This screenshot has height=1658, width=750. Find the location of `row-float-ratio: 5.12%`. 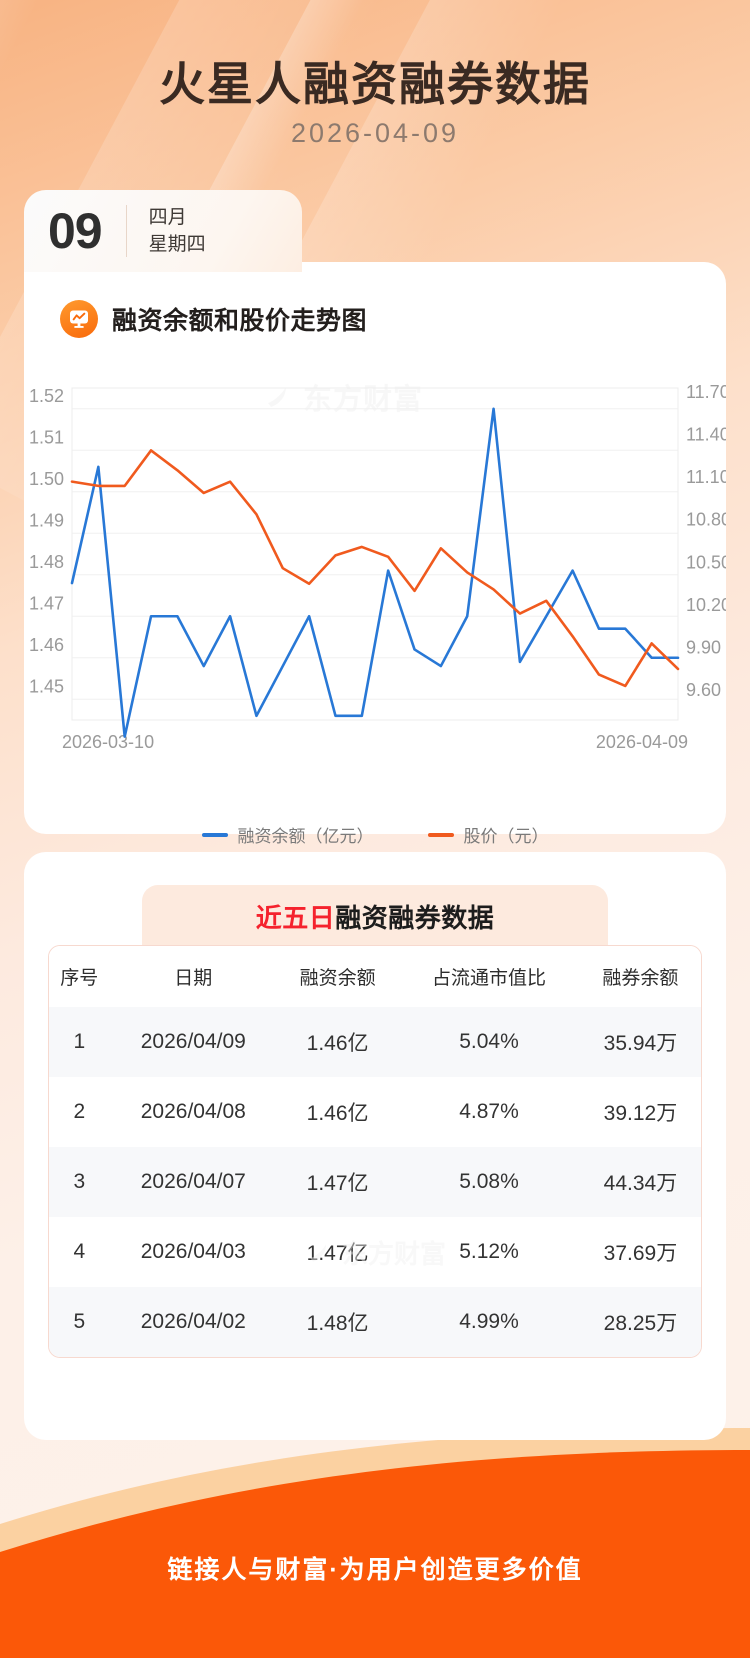

row-float-ratio: 5.12% is located at coordinates (489, 1251).